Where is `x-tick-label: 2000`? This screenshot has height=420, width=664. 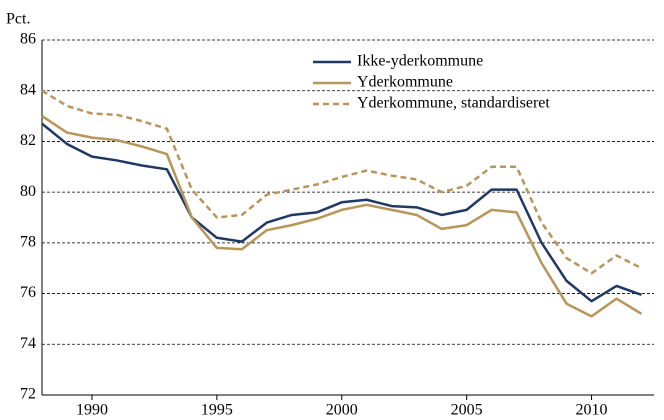
x-tick-label: 2000 is located at coordinates (342, 410).